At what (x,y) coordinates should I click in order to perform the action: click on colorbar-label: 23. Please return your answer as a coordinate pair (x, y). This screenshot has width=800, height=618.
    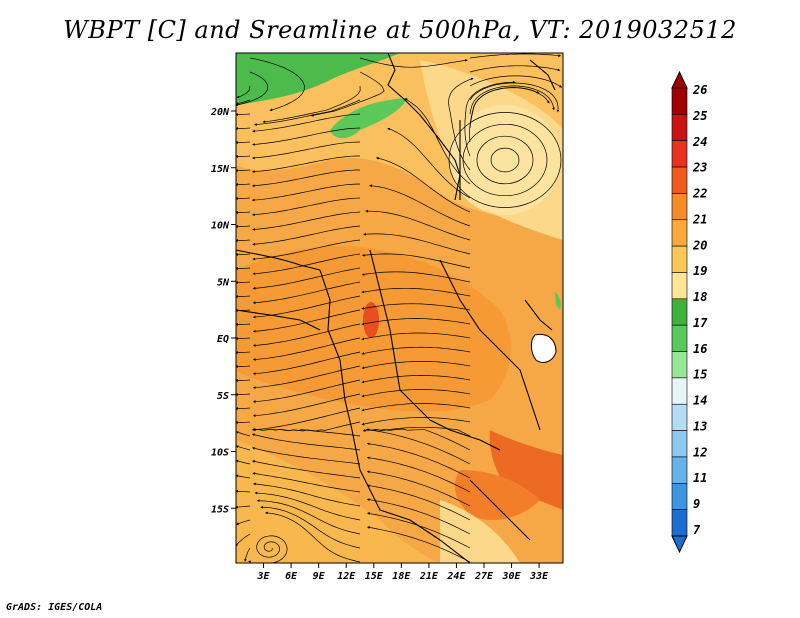
    Looking at the image, I should click on (699, 168).